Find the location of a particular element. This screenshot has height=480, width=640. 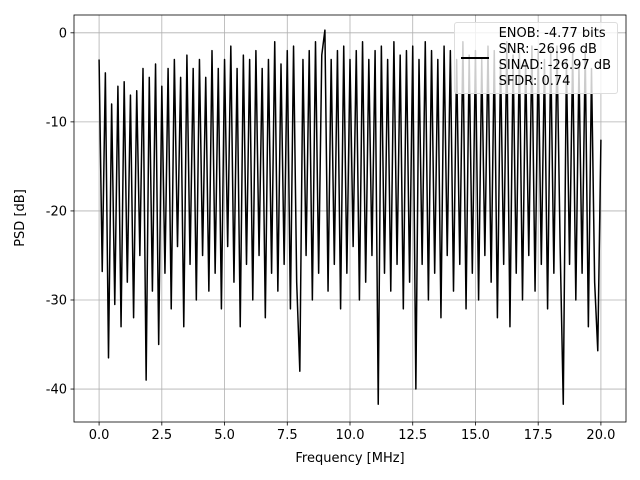

x-tick-label: 20.0 is located at coordinates (600, 435).